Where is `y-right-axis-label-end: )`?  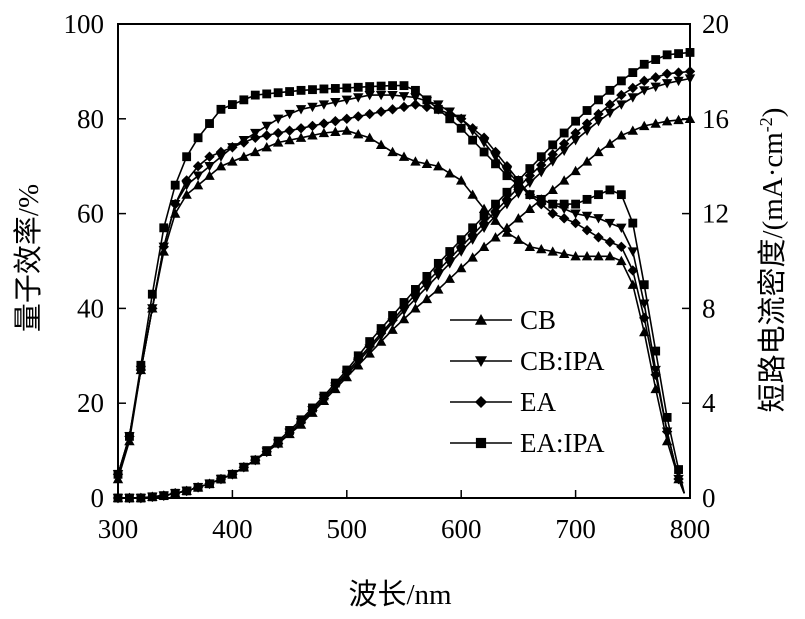
y-right-axis-label-end: ) is located at coordinates (773, 113).